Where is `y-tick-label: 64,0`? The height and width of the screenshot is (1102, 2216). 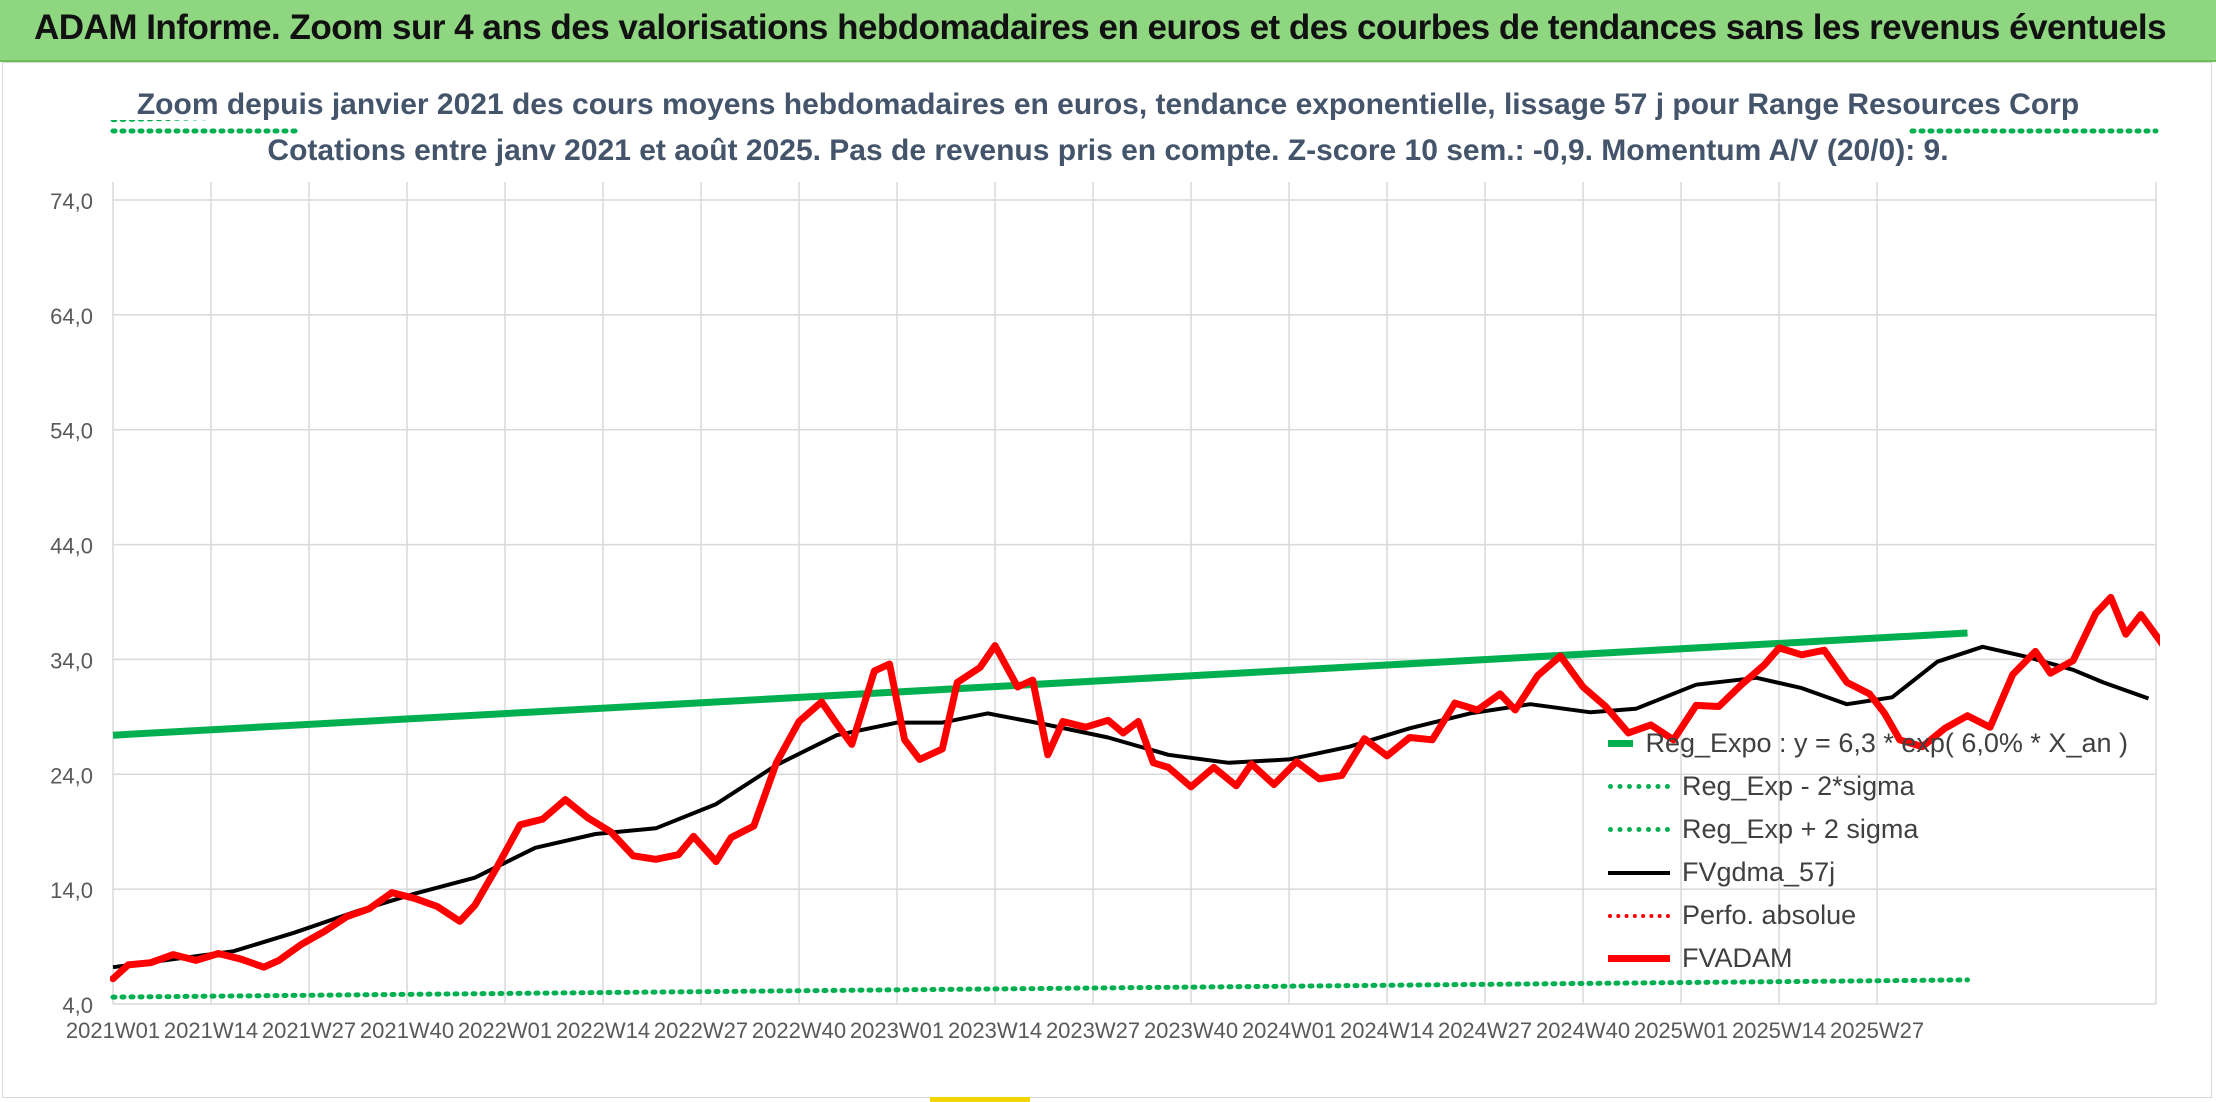
y-tick-label: 64,0 is located at coordinates (71, 316).